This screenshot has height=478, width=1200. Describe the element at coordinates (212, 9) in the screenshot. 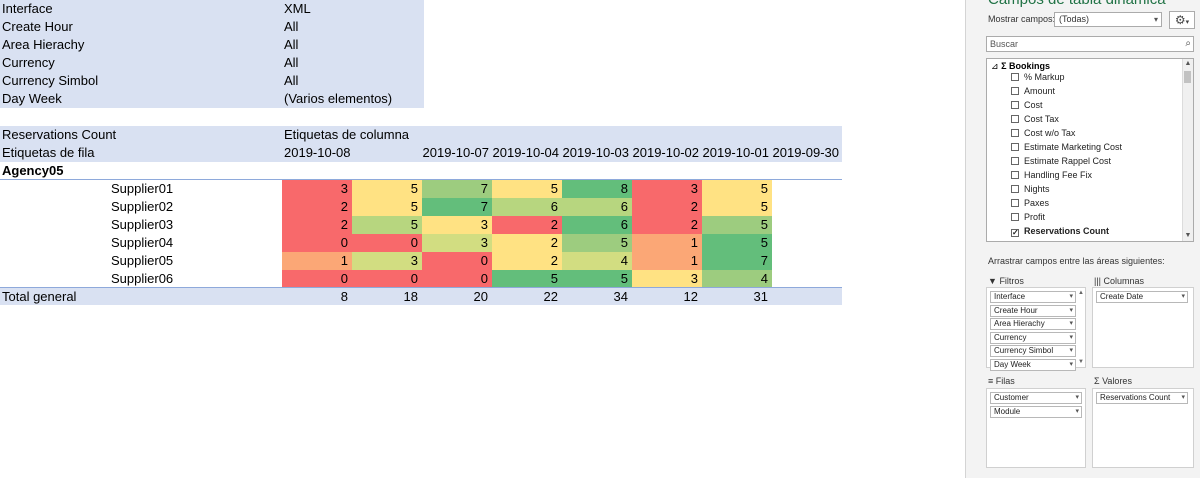

I see `filter-row-interface: Interface XML` at that location.